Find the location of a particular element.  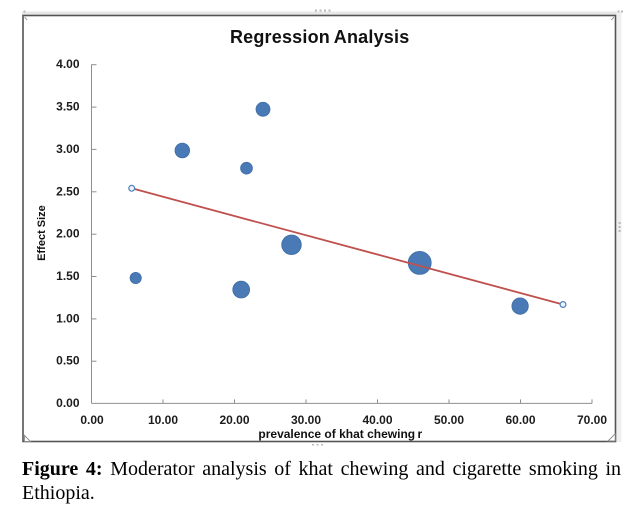

svg-text: 3.50 is located at coordinates (68, 107).